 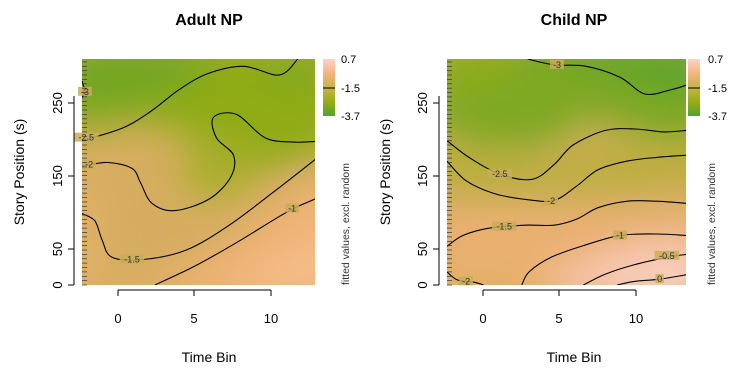 I want to click on contour-label: 0, so click(x=659, y=279).